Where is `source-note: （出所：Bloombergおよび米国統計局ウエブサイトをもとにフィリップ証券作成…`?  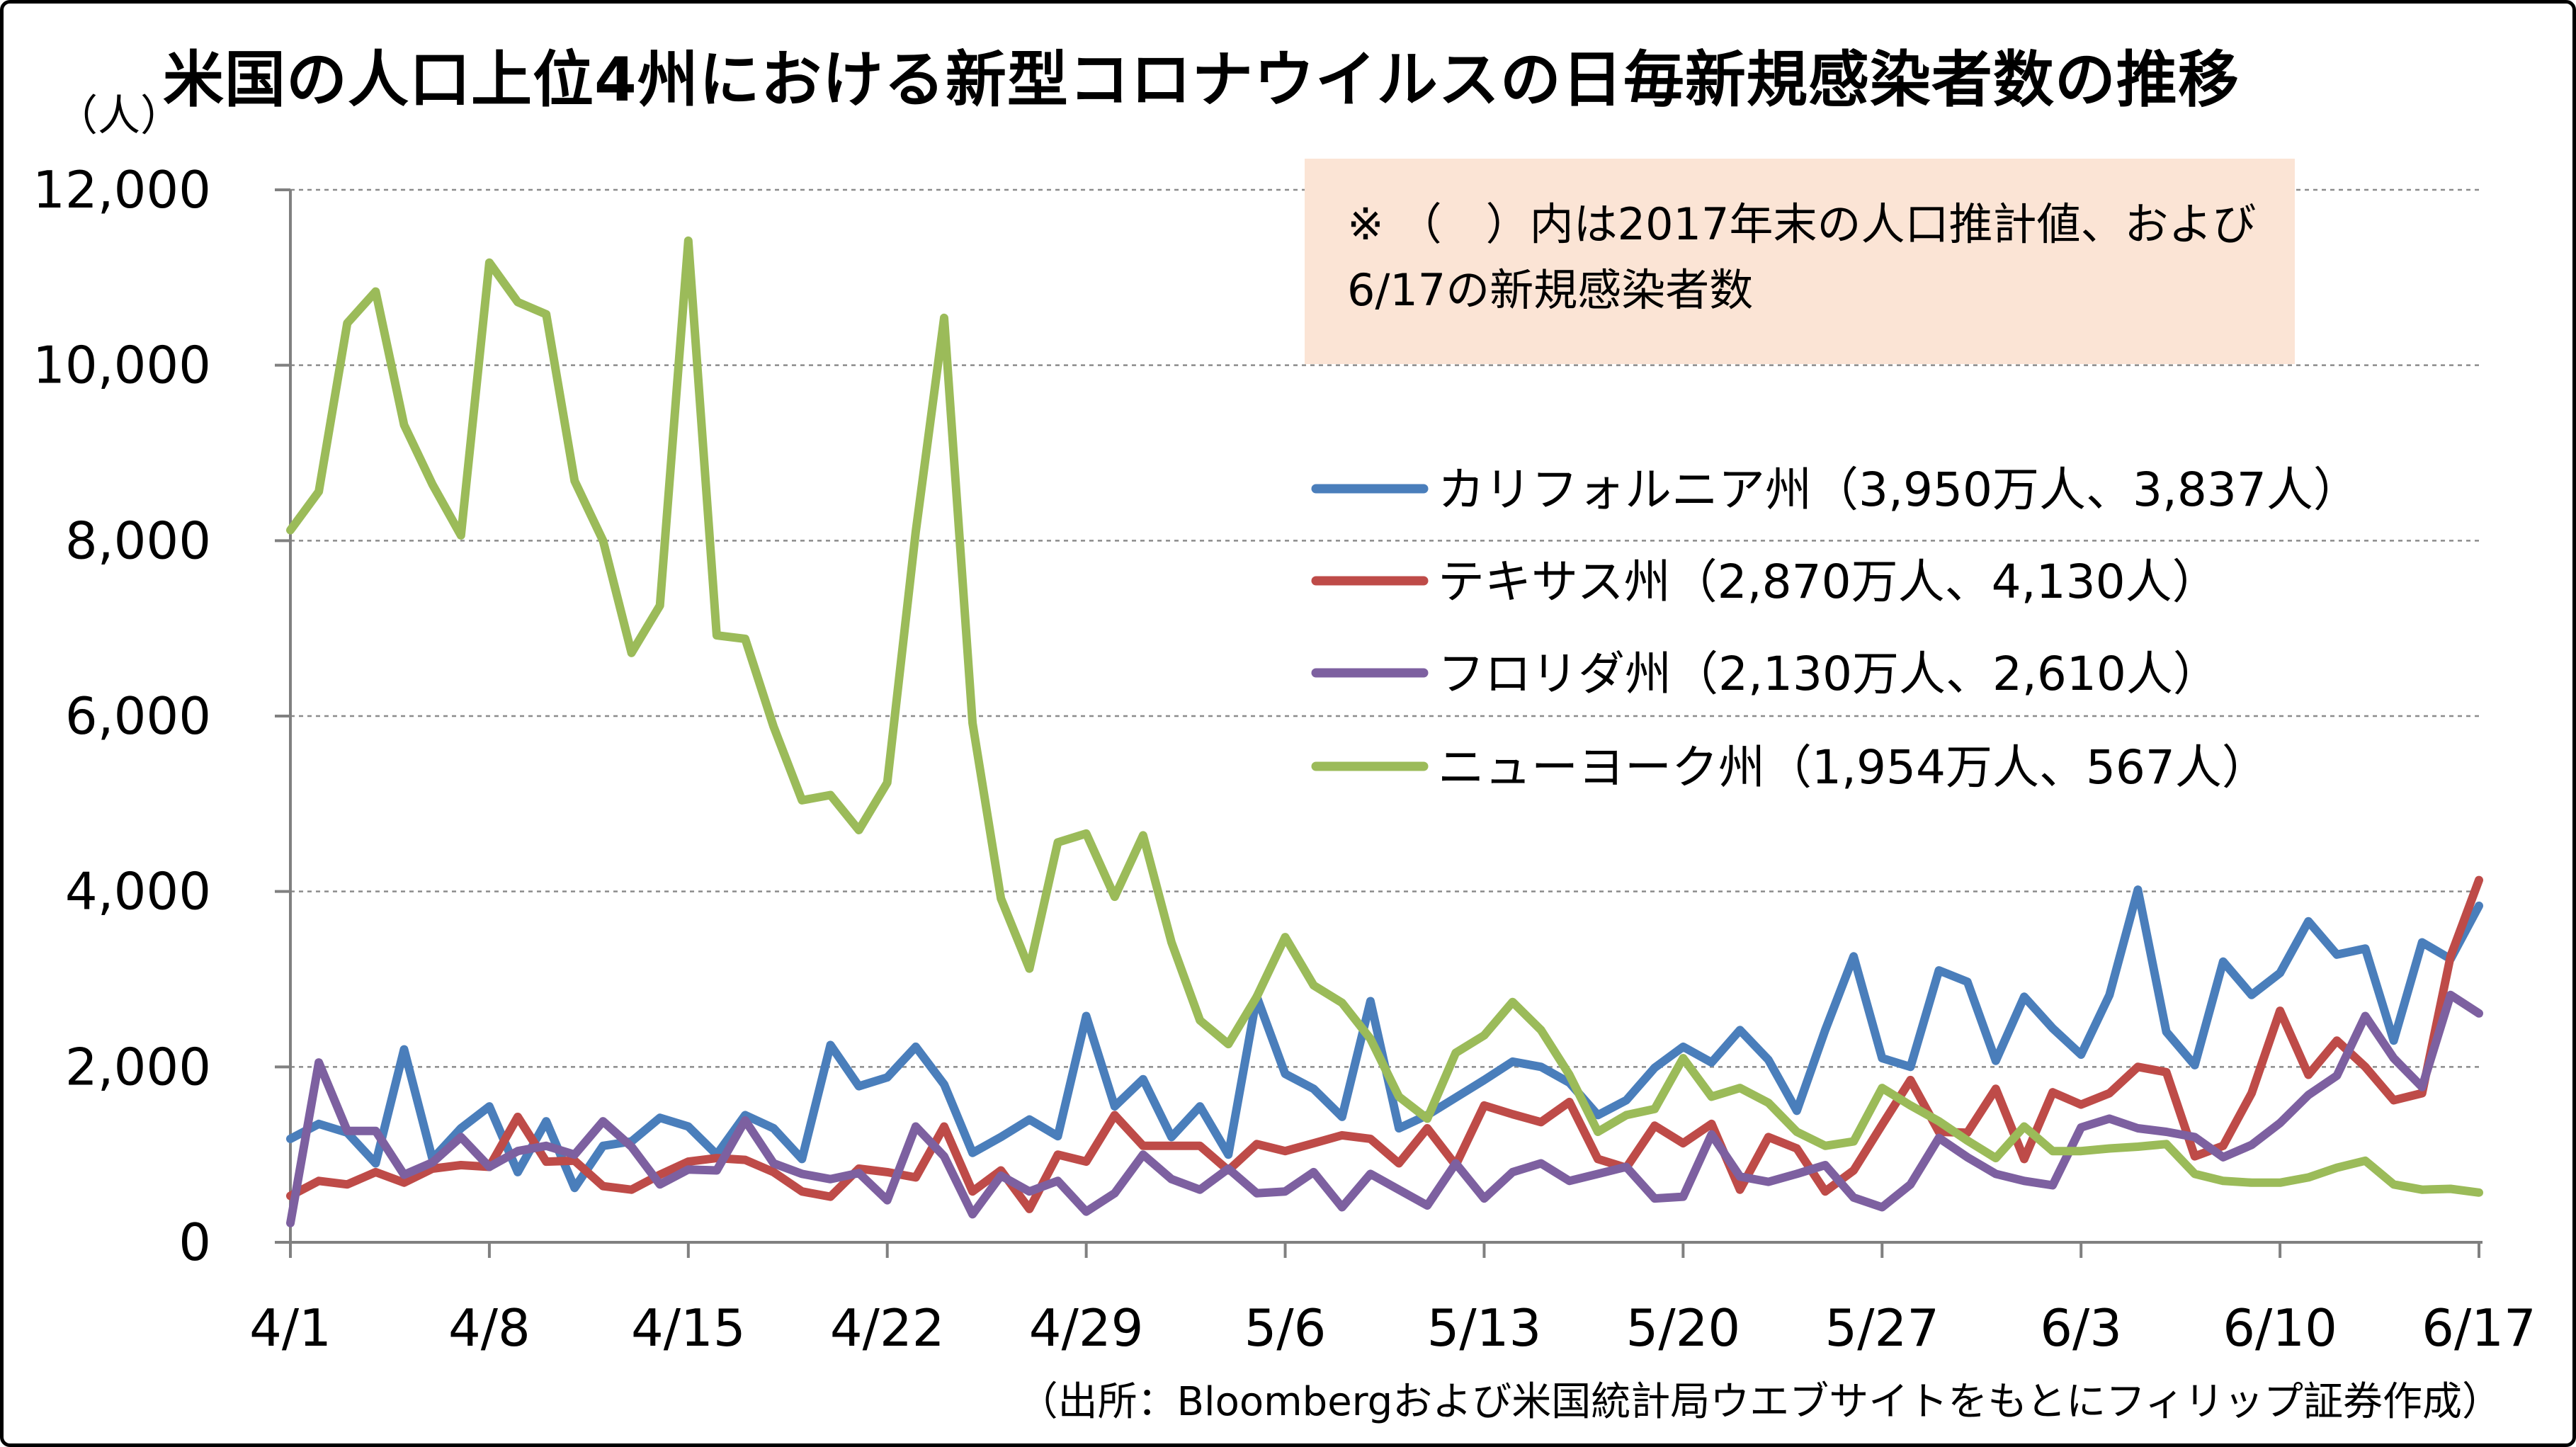 source-note: （出所：Bloombergおよび米国統計局ウエブサイトをもとにフィリップ証券作成… is located at coordinates (1760, 1402).